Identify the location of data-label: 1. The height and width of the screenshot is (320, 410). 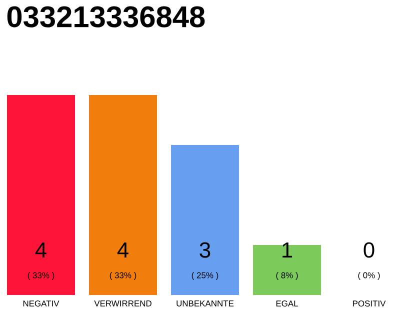
(287, 250).